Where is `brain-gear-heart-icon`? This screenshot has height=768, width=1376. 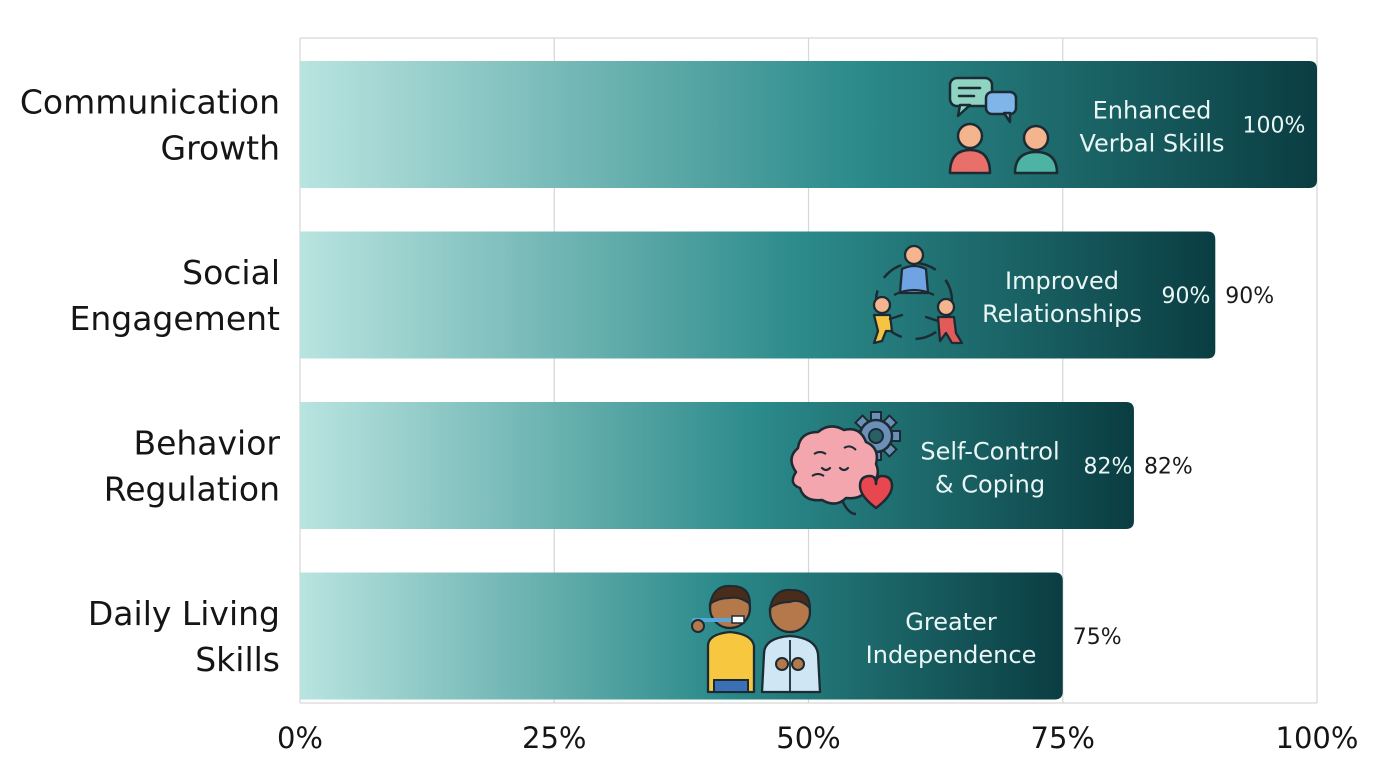 brain-gear-heart-icon is located at coordinates (845, 463).